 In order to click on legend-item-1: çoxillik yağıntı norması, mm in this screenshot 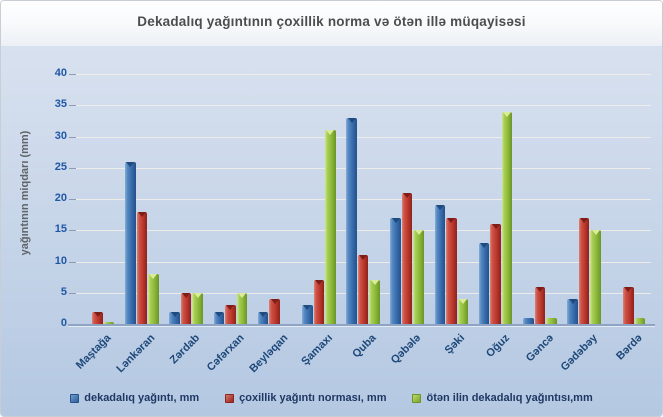, I will do `click(305, 398)`.